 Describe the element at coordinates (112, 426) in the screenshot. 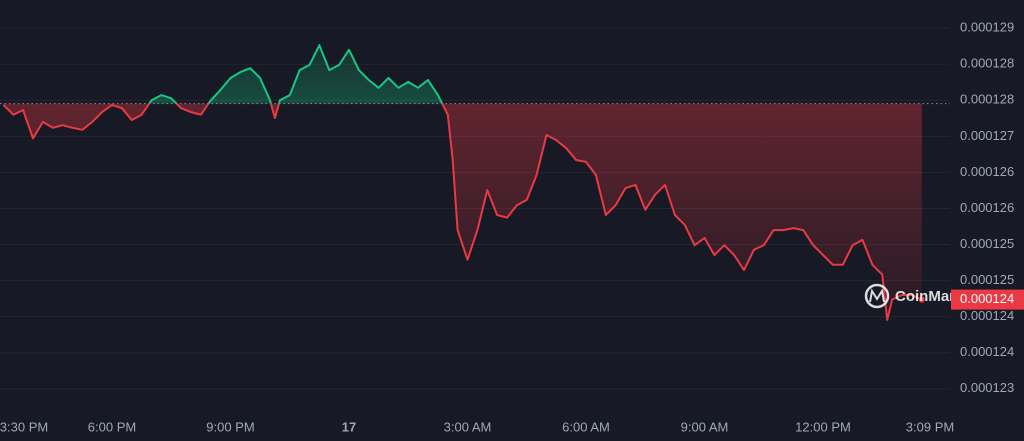

I see `x-tick-label: 6:00 PM` at that location.